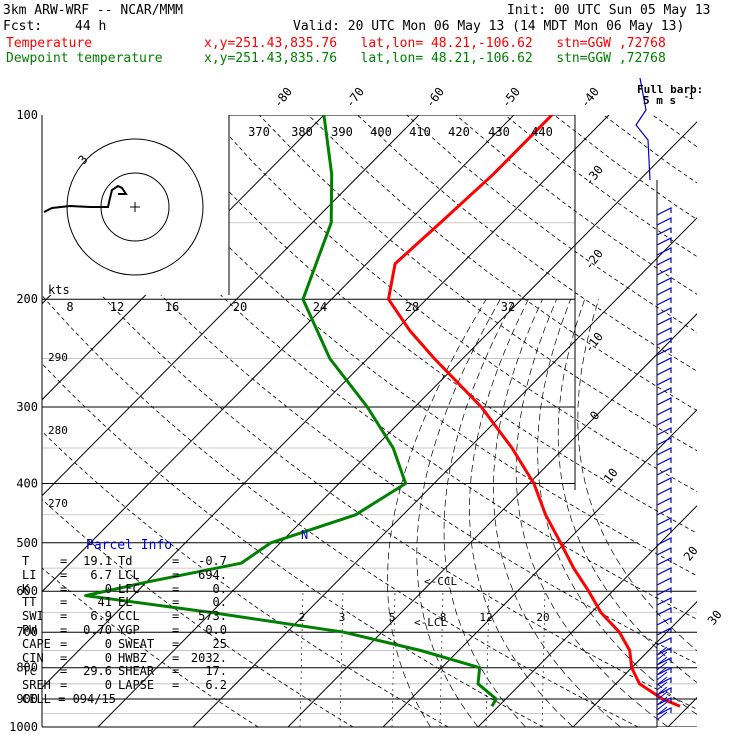 This screenshot has width=740, height=740. Describe the element at coordinates (216, 629) in the screenshot. I see `parcel-value: 0.0` at that location.